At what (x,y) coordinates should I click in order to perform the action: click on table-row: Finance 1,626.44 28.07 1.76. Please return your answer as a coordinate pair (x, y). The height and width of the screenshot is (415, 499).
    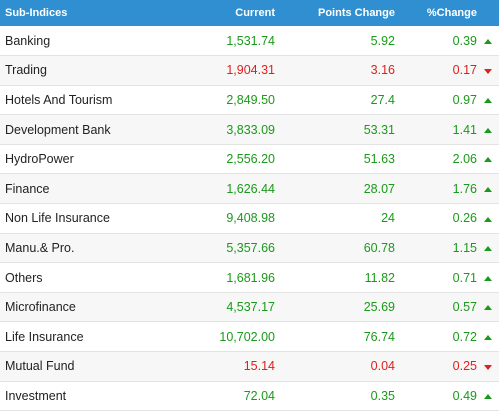
    Looking at the image, I should click on (249, 189).